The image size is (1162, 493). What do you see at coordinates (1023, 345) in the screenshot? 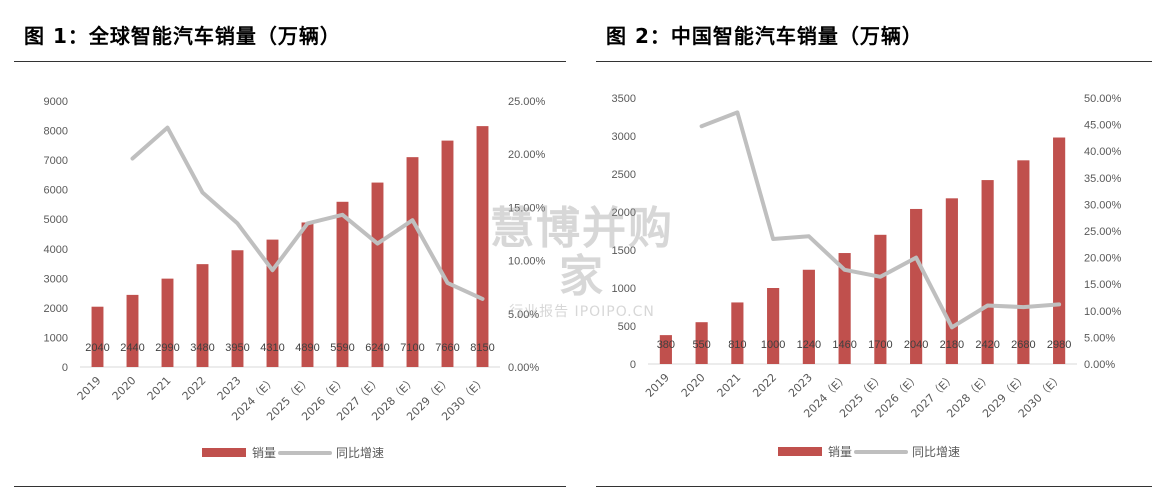
I see `data-label: 2680` at bounding box center [1023, 345].